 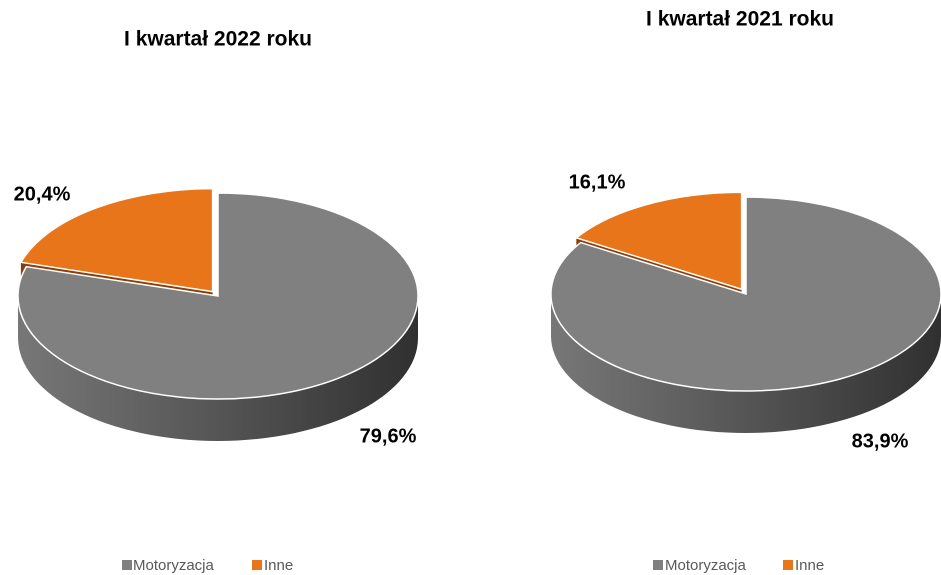 What do you see at coordinates (42, 194) in the screenshot?
I see `data-label: 20,4%` at bounding box center [42, 194].